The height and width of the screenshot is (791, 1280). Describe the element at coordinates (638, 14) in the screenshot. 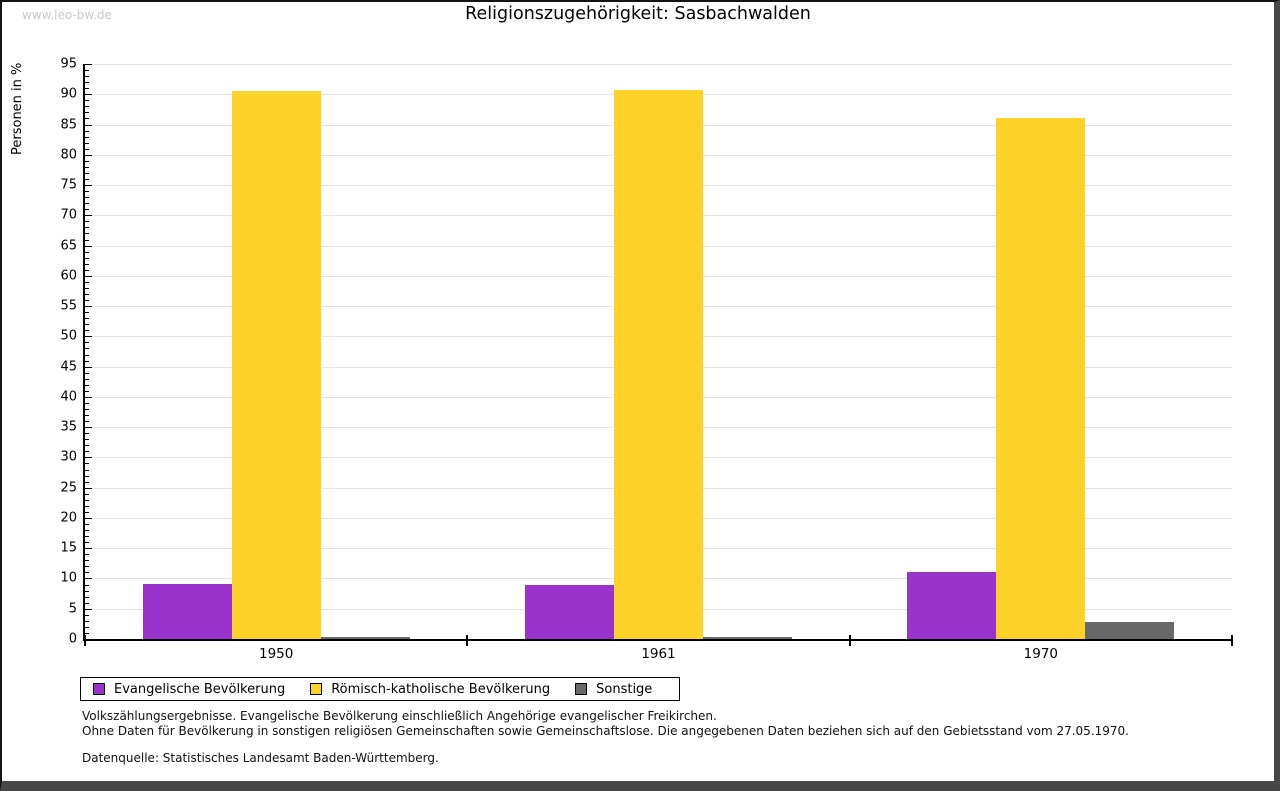

I see `chart-title: Religionszugehörigkeit: Sasbachwalden` at that location.